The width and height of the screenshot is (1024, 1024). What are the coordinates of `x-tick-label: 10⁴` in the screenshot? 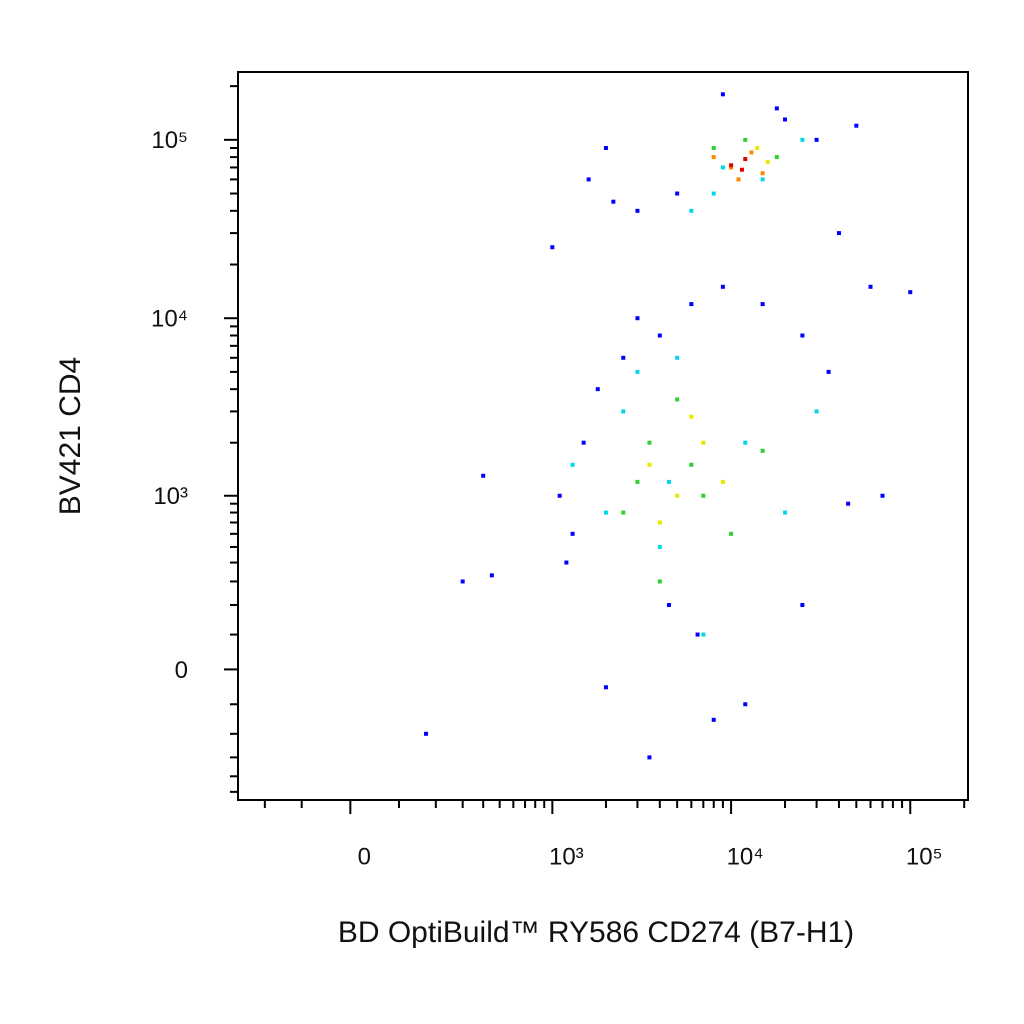 It's located at (745, 856).